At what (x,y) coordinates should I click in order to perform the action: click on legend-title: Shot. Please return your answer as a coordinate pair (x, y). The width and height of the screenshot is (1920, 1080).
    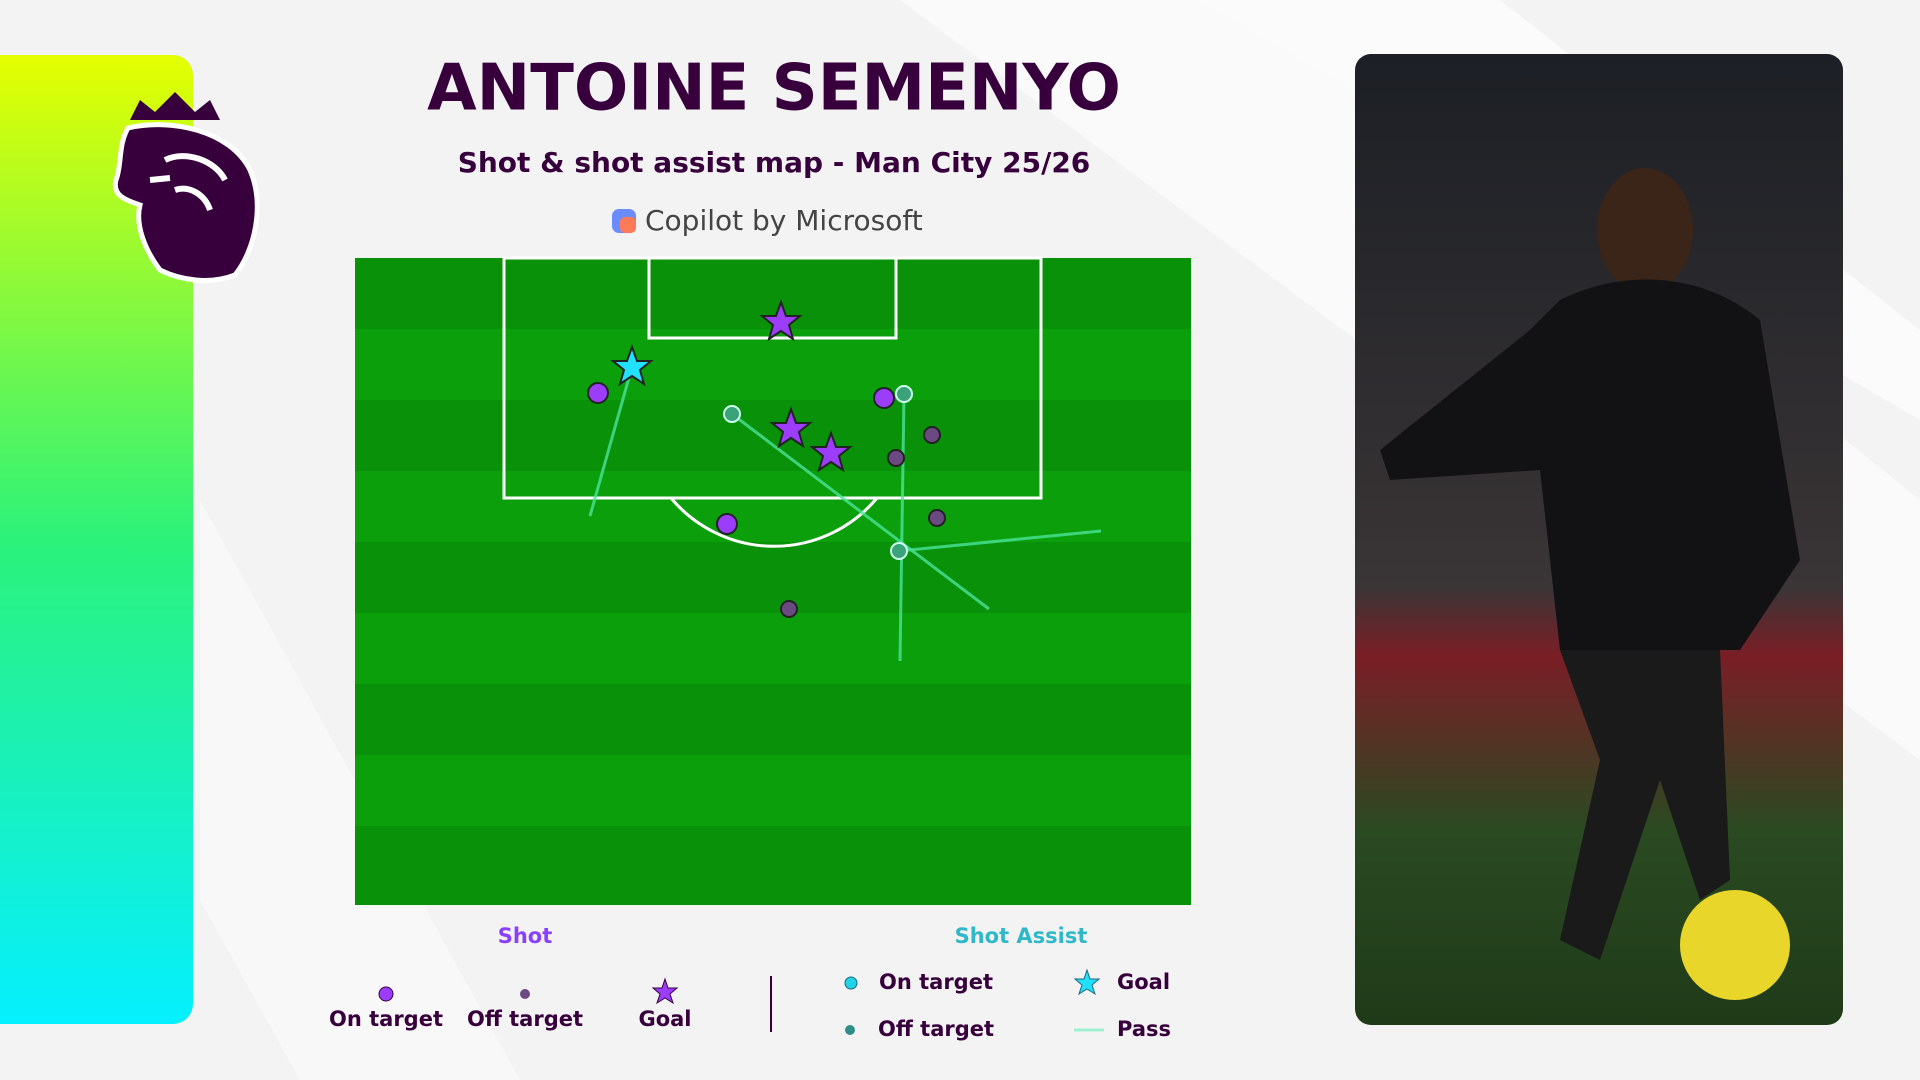
    Looking at the image, I should click on (525, 936).